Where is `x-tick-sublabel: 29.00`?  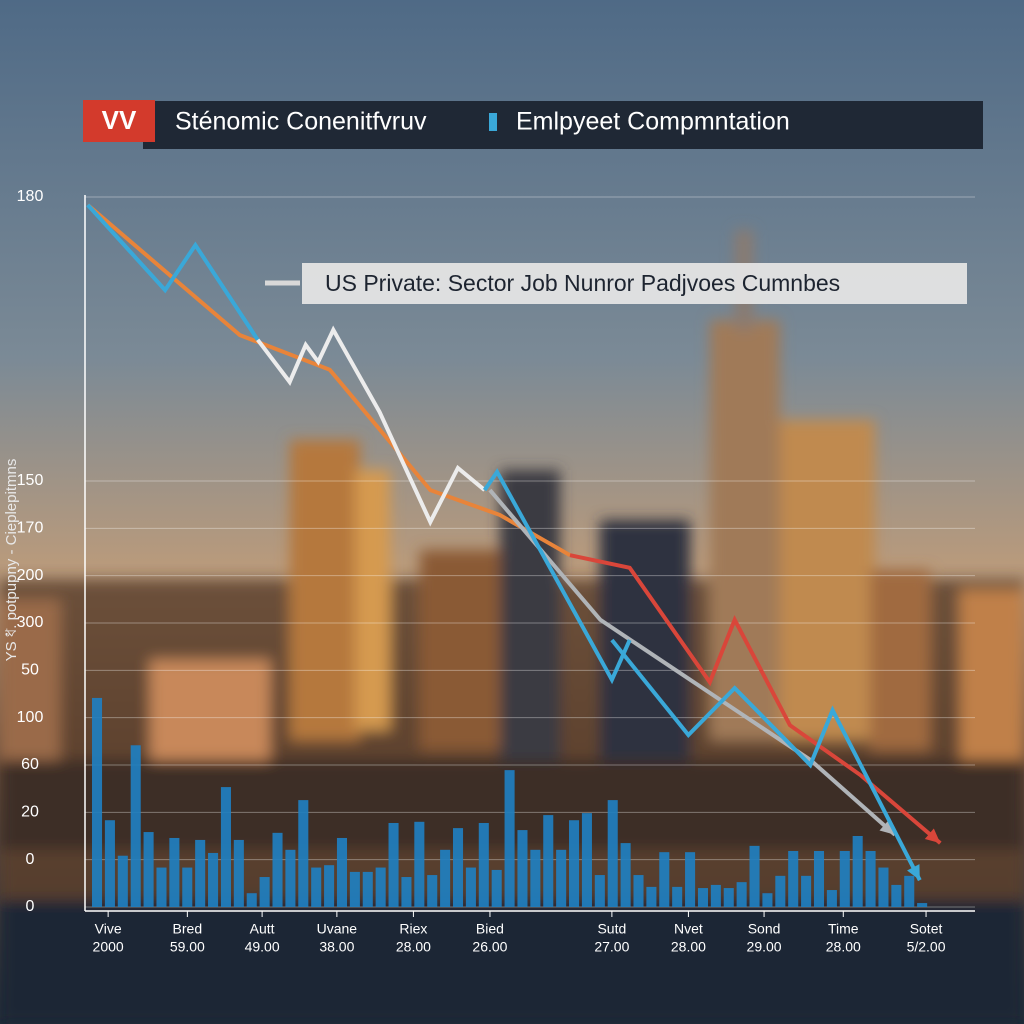
x-tick-sublabel: 29.00 is located at coordinates (764, 947).